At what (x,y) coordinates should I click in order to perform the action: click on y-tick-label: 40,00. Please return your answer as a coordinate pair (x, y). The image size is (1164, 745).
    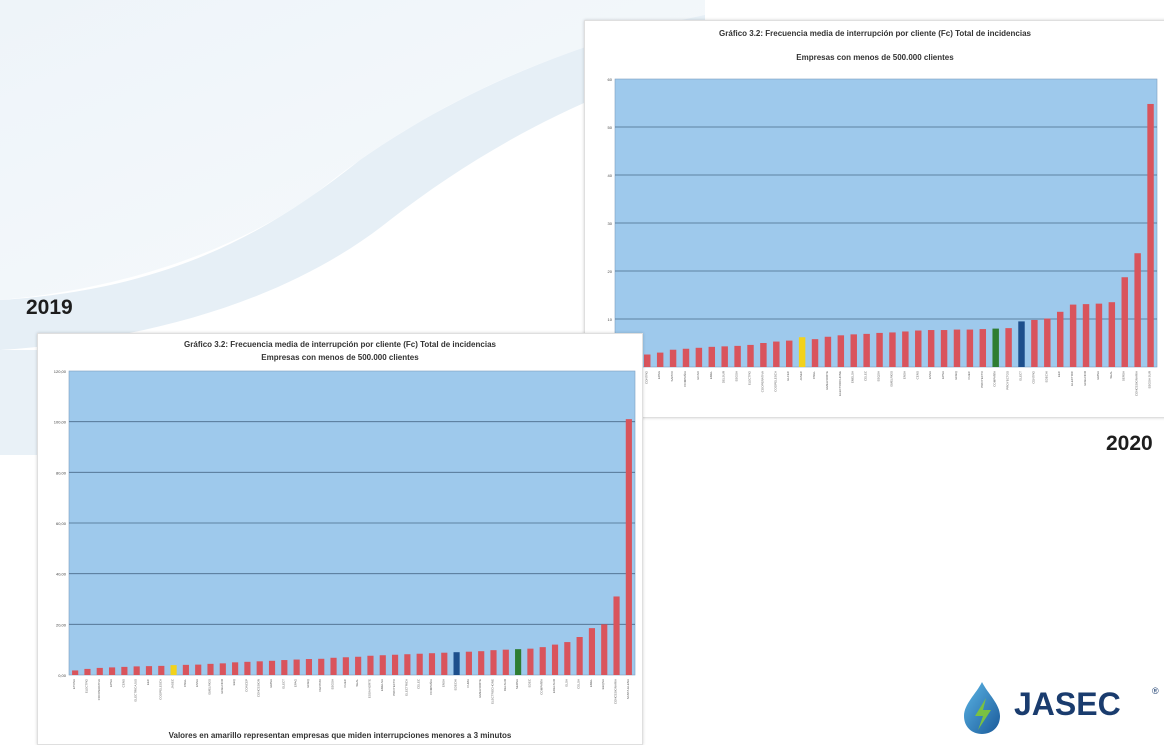
    Looking at the image, I should click on (61, 574).